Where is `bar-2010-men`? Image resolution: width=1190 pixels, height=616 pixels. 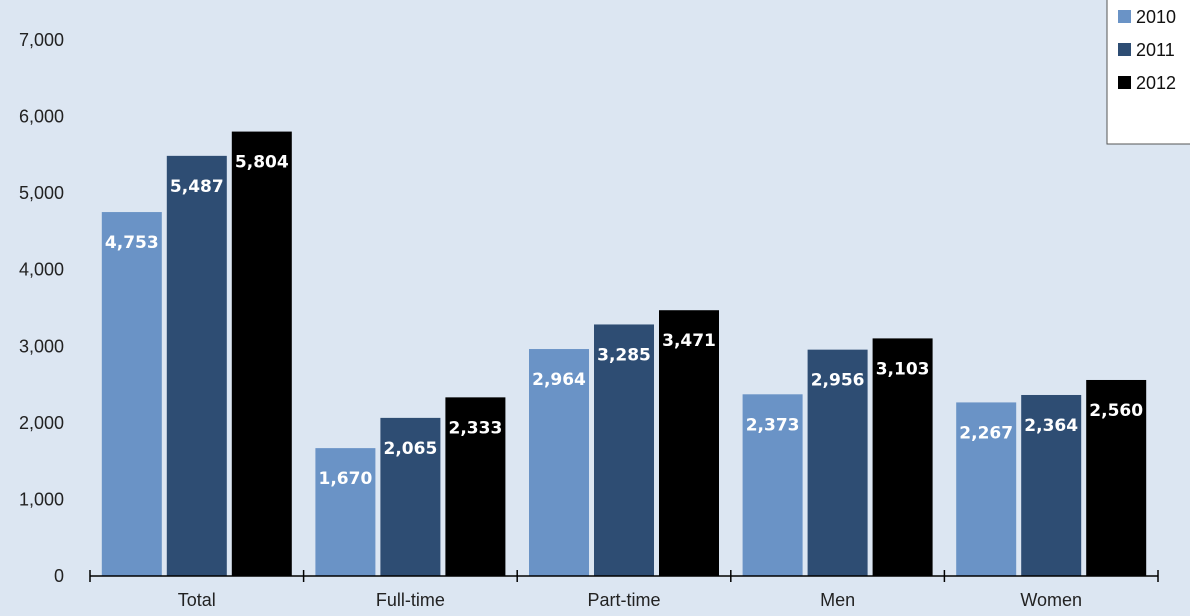 bar-2010-men is located at coordinates (772, 485).